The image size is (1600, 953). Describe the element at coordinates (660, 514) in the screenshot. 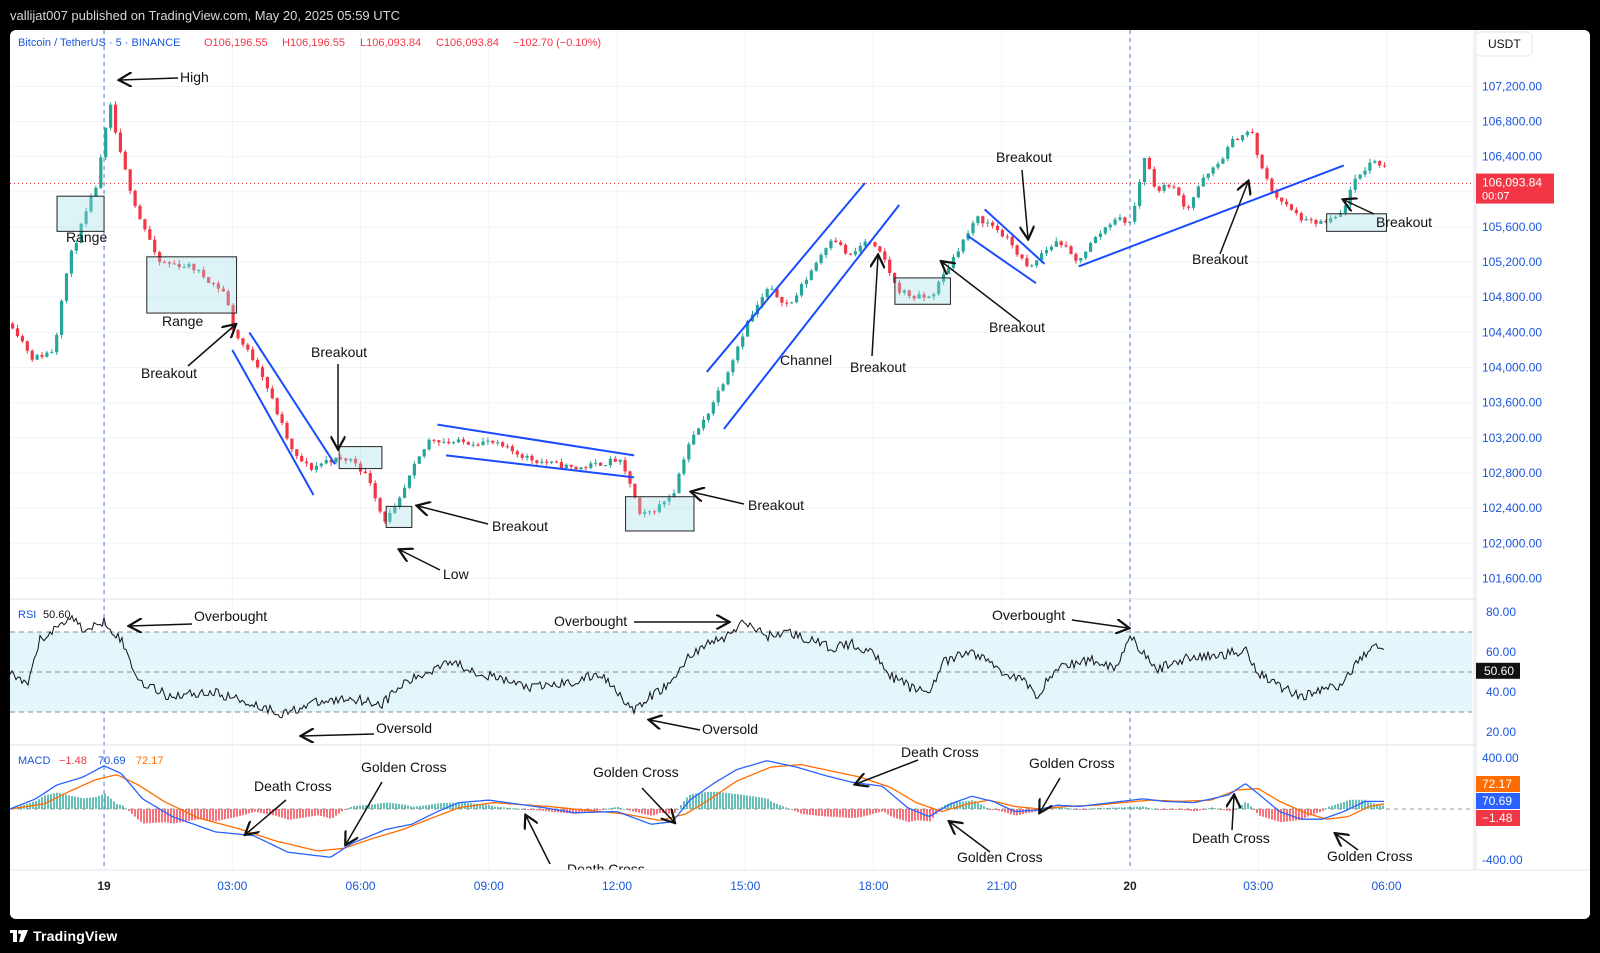

I see `breakout-box` at that location.